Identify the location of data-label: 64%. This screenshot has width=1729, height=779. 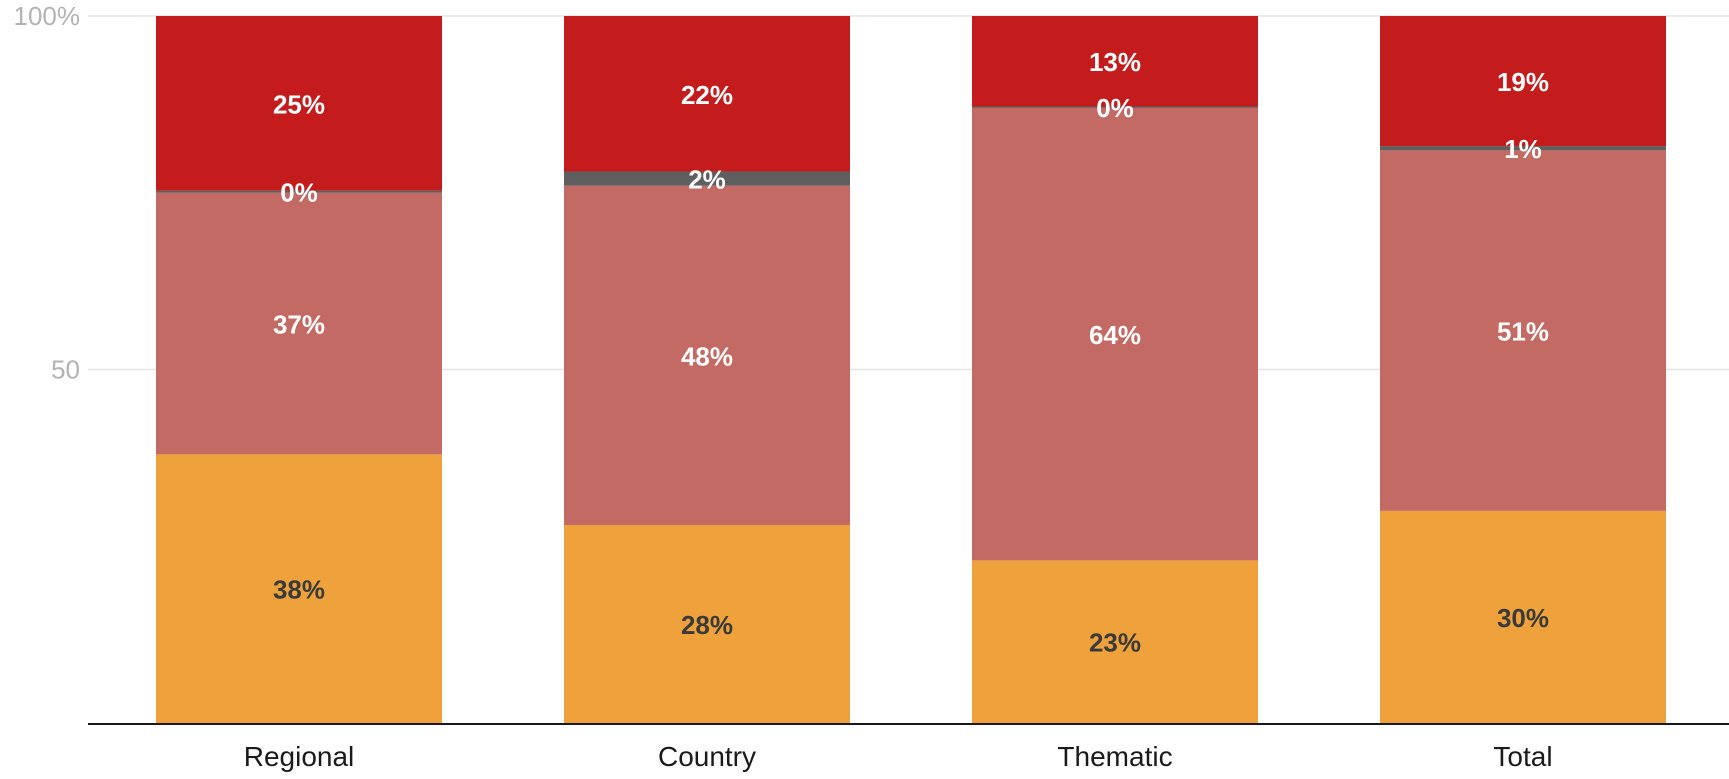
(1115, 335).